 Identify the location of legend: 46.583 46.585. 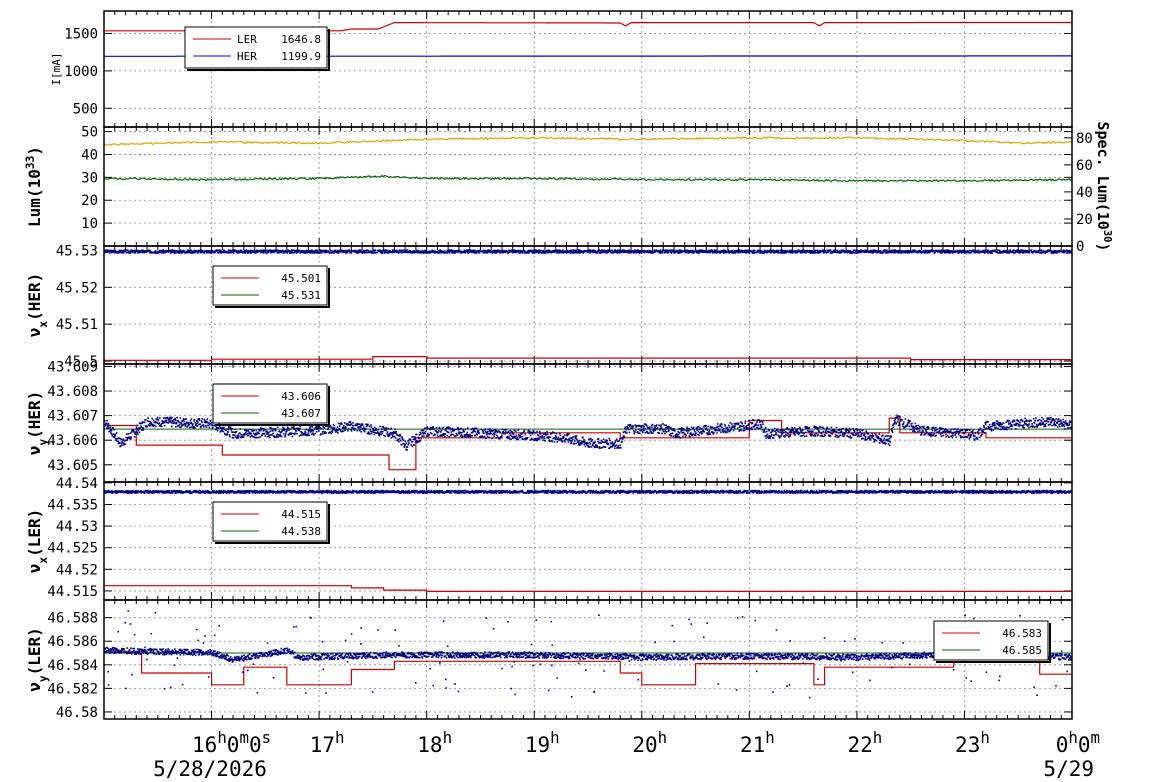
(992, 641).